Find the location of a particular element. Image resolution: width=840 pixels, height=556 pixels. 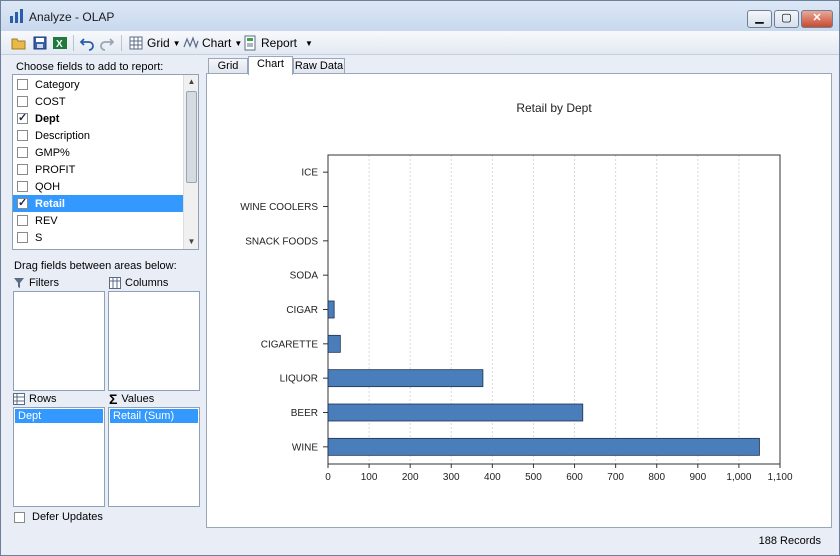

choose-fields-label: Choose fields to add to report: is located at coordinates (90, 67).